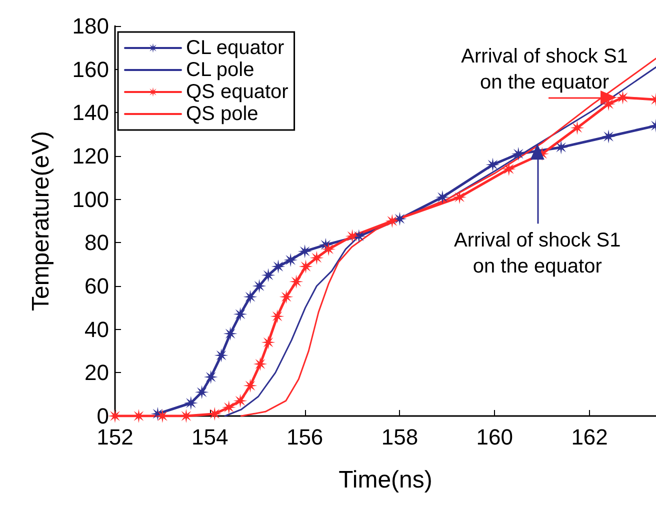 The height and width of the screenshot is (506, 656). Describe the element at coordinates (41, 221) in the screenshot. I see `y-axis-title: Temperature(eV)` at that location.